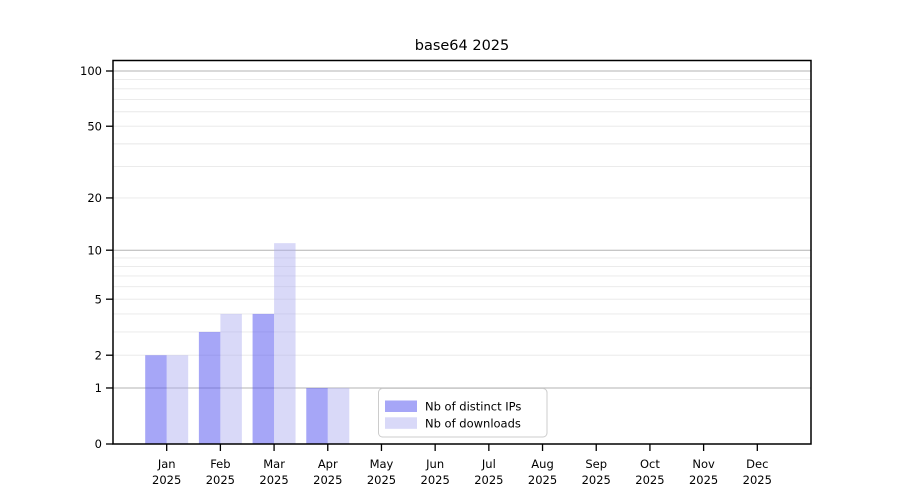 The width and height of the screenshot is (900, 500). What do you see at coordinates (757, 464) in the screenshot?
I see `x-axis-tick-label-month: Dec` at bounding box center [757, 464].